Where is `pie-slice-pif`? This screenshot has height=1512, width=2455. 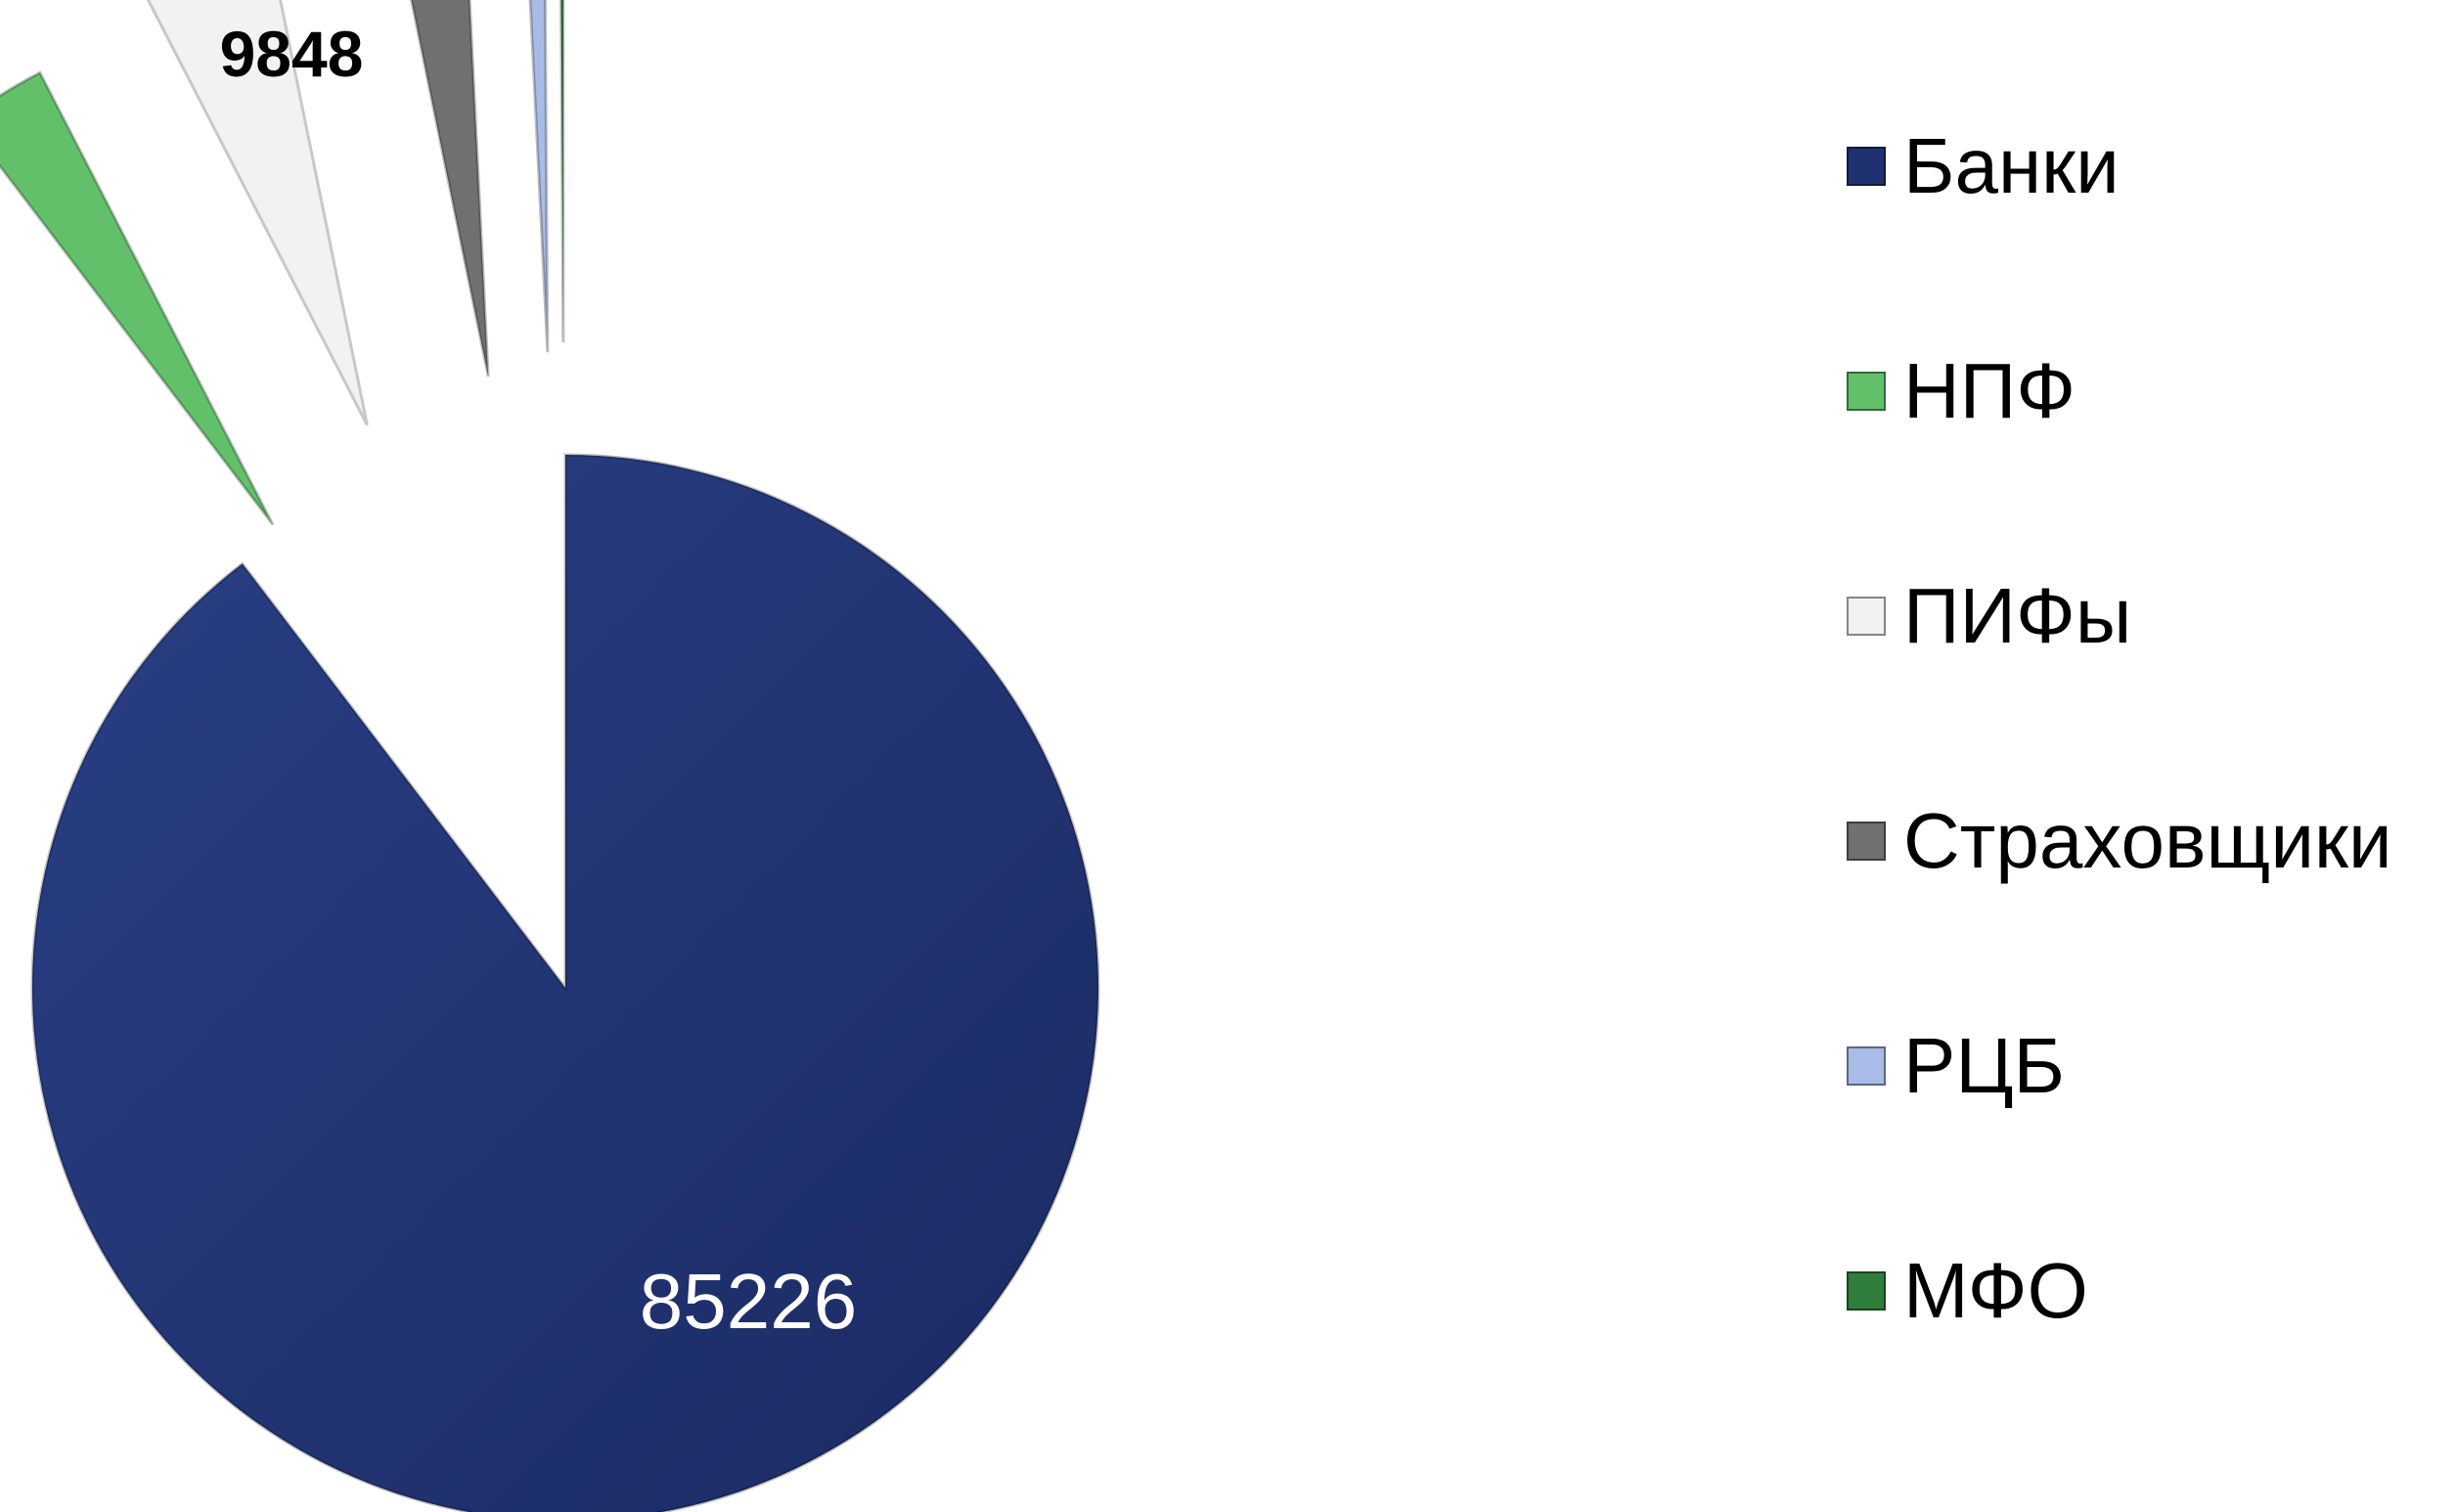
pie-slice-pif is located at coordinates (257, 213).